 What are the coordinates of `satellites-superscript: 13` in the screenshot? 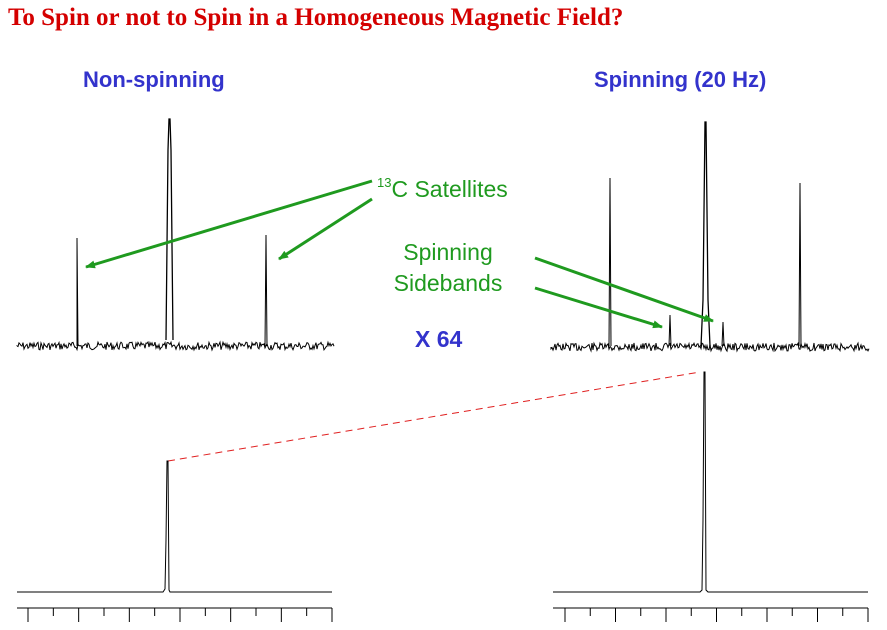 It's located at (384, 182).